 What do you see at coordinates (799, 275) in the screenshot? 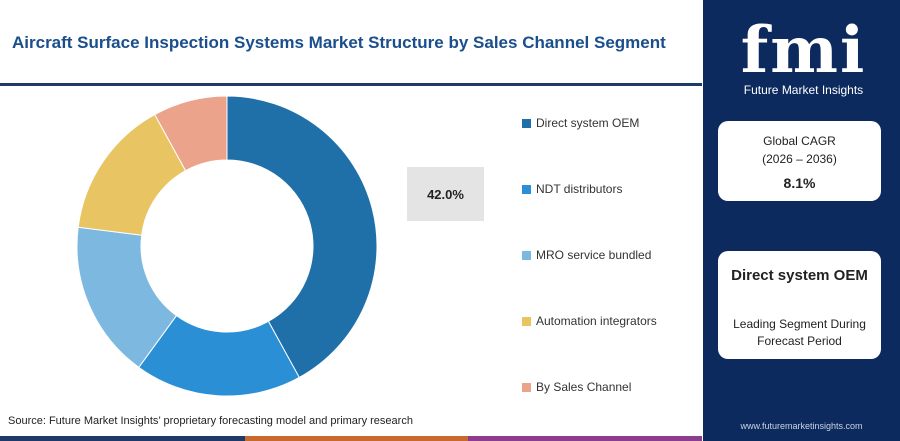
I see `leading-segment-name: Direct system OEM` at bounding box center [799, 275].